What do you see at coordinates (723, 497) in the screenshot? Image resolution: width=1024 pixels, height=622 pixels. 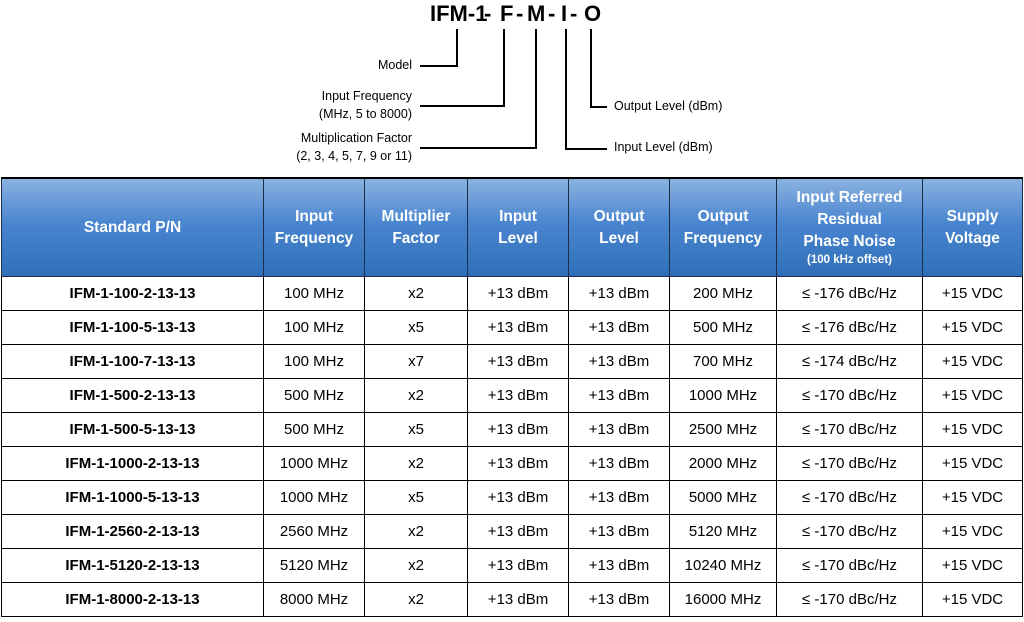 I see `cell-output-frequency: 5000 MHz` at bounding box center [723, 497].